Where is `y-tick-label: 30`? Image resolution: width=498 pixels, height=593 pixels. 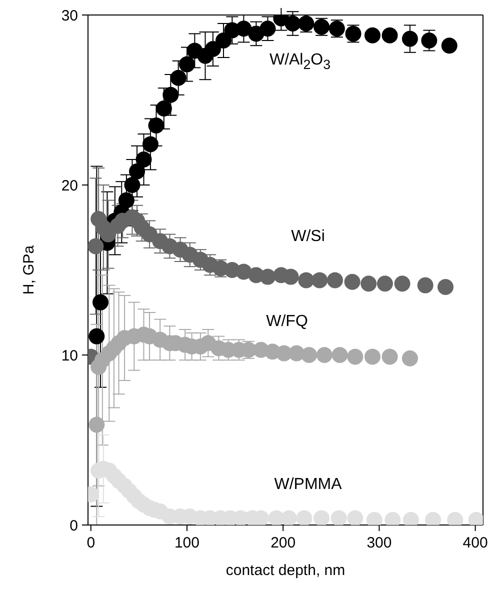
y-tick-label: 30 is located at coordinates (69, 15).